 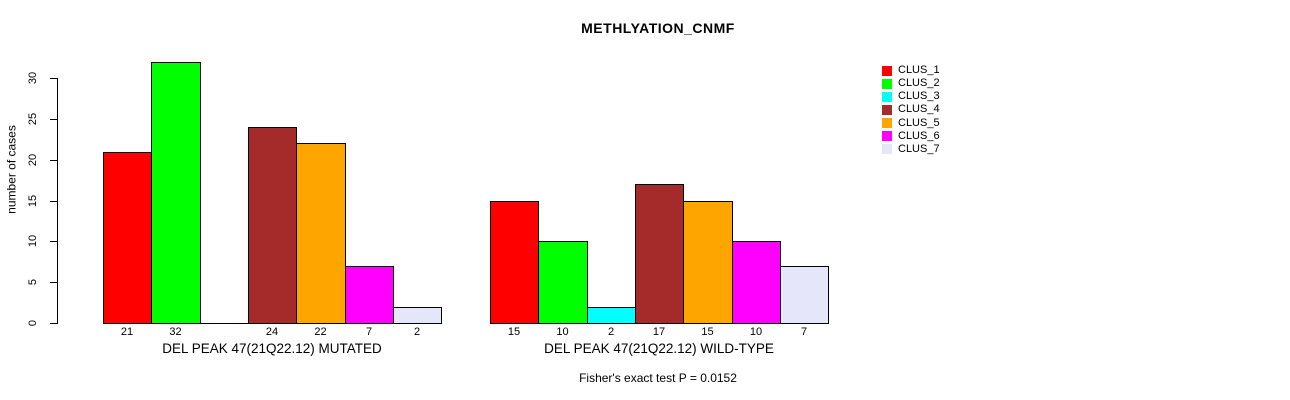 I want to click on legend-label: CLUS_5, so click(x=919, y=122).